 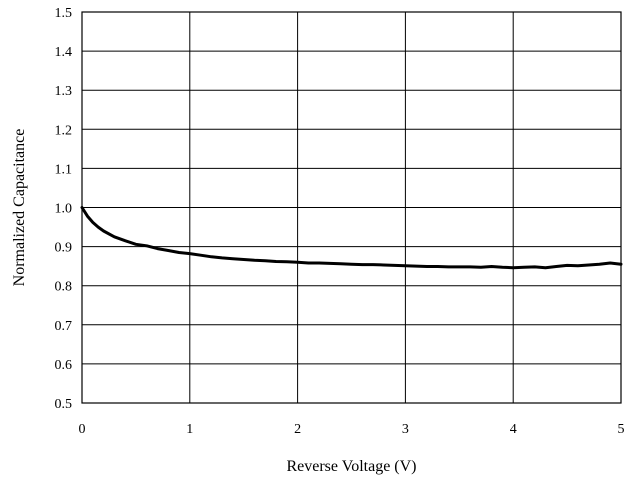 What do you see at coordinates (405, 429) in the screenshot?
I see `x-tick-label: 3` at bounding box center [405, 429].